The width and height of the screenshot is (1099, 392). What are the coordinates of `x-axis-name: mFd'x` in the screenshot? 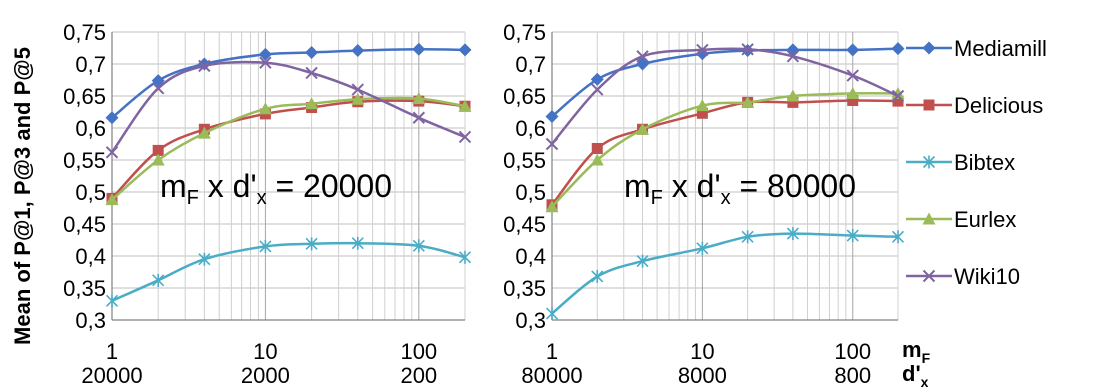 It's located at (916, 363).